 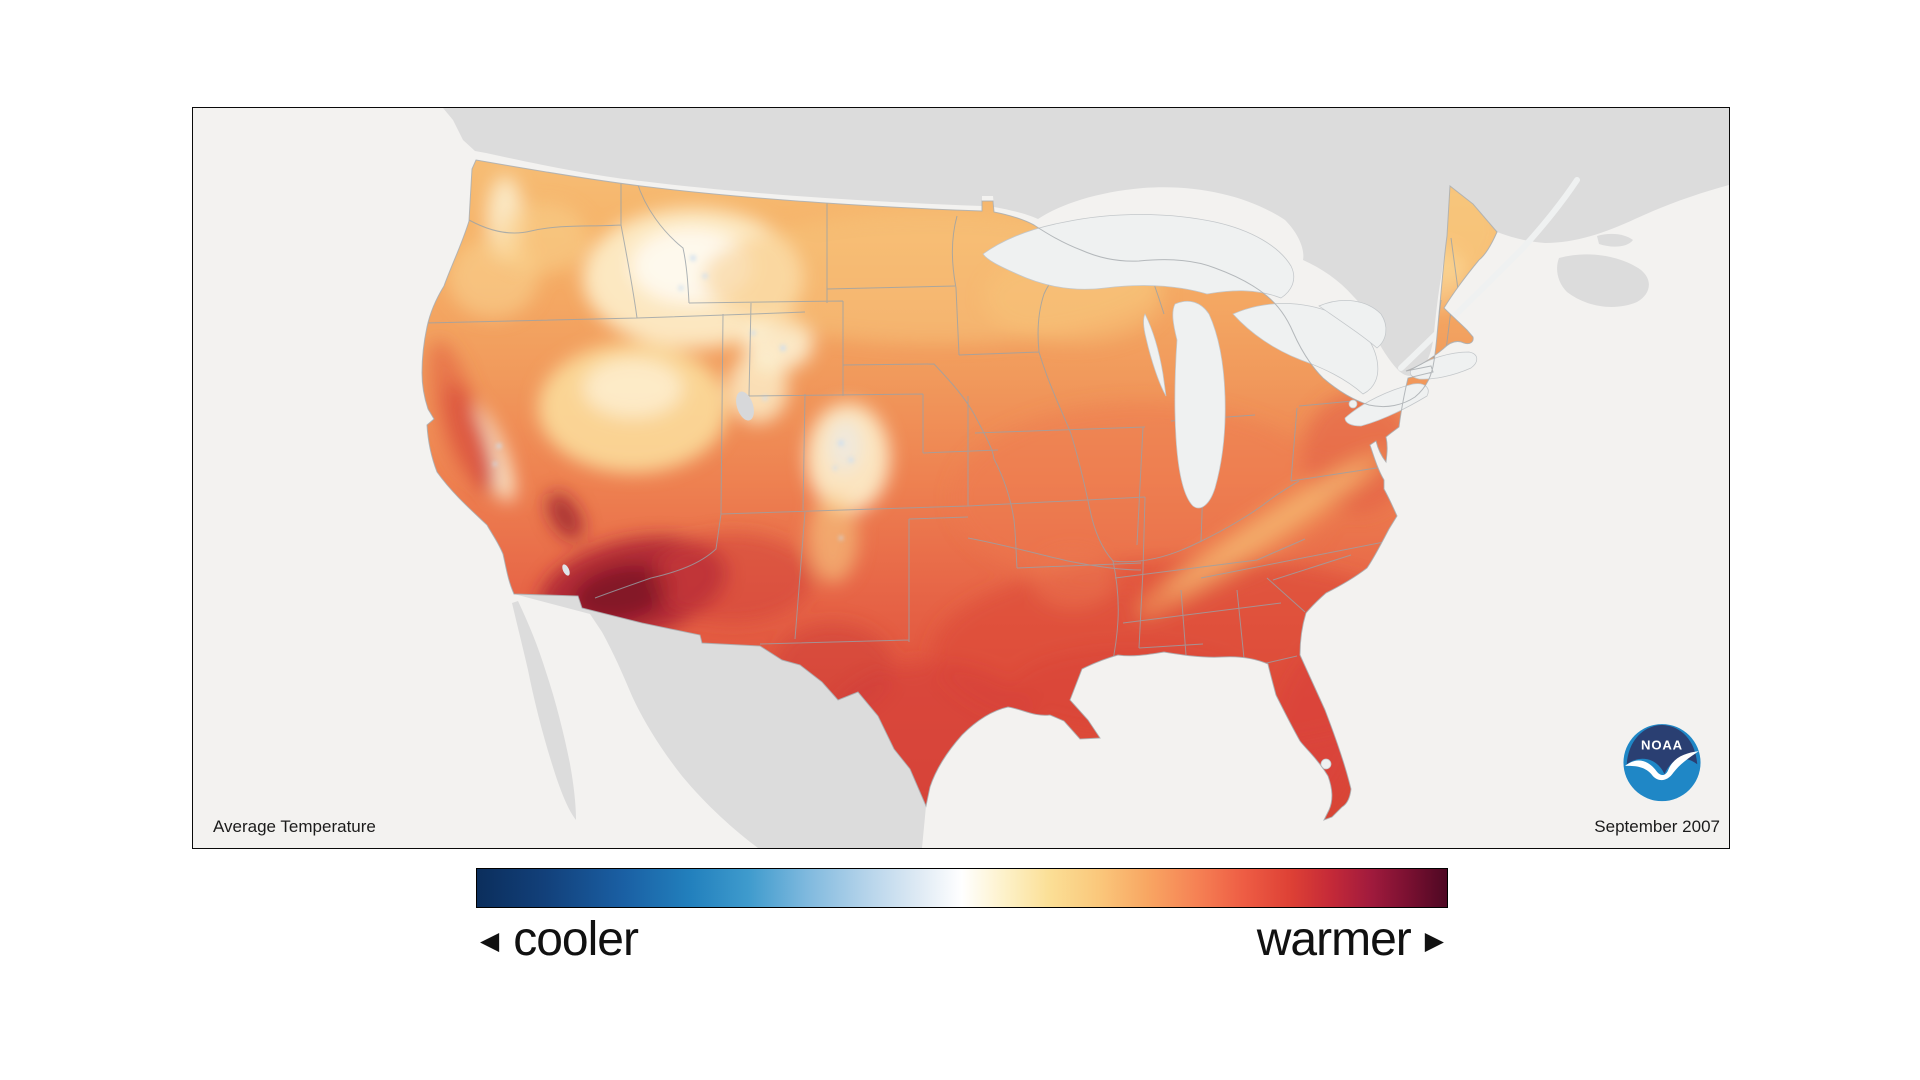 What do you see at coordinates (544, 710) in the screenshot?
I see `baja-california` at bounding box center [544, 710].